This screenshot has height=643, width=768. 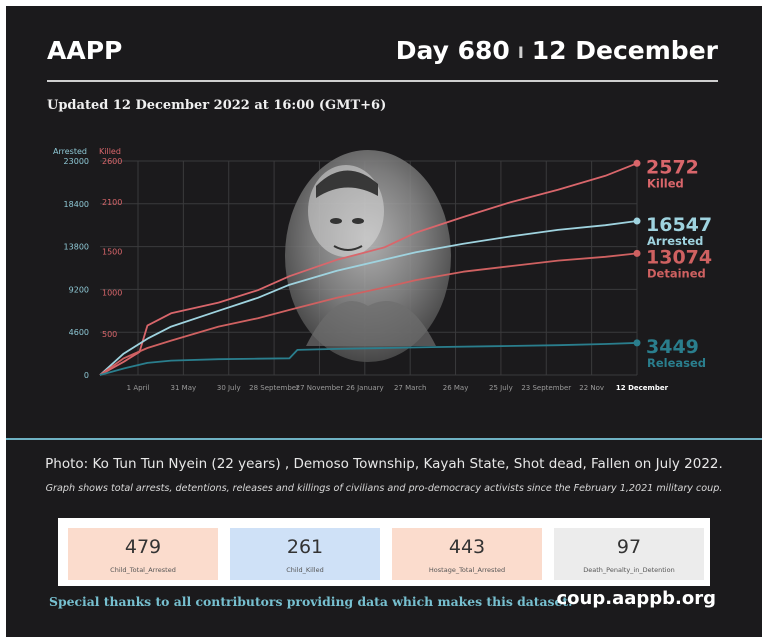 I want to click on day-date-header: Day 680 I 12 December, so click(x=557, y=50).